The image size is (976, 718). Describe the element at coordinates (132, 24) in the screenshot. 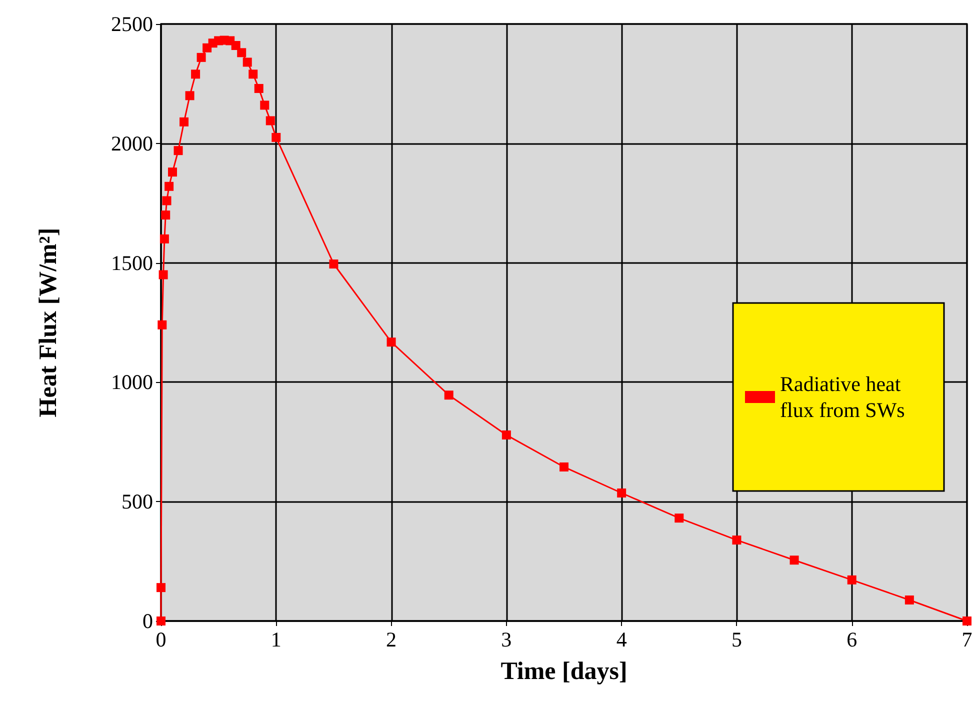

I see `y-tick-label: 2500` at that location.